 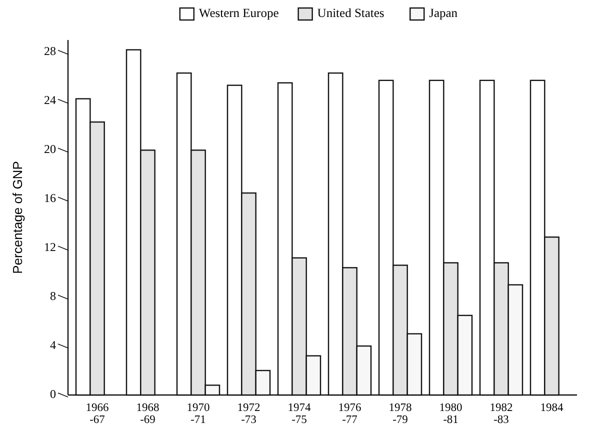 I want to click on y-tick-label: 0, so click(x=53, y=393).